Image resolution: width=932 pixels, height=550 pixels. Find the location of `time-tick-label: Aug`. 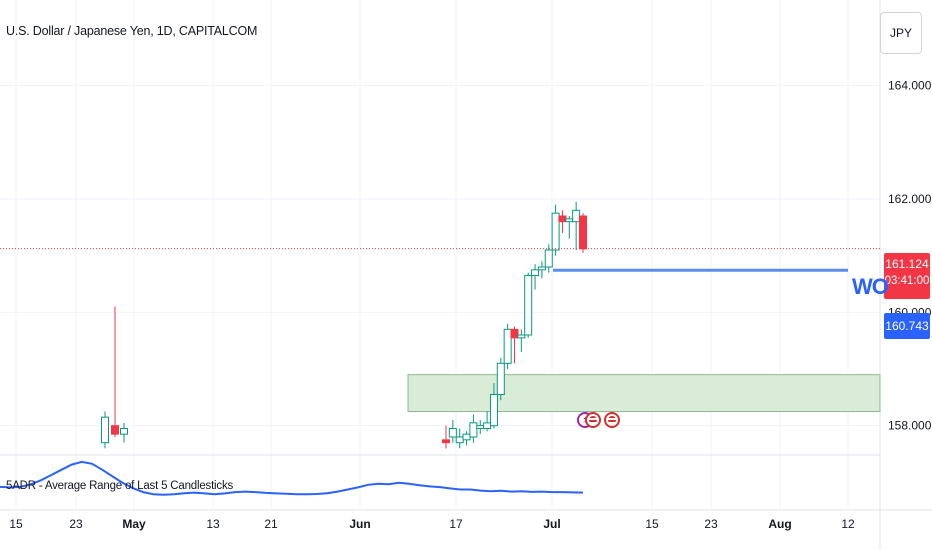

time-tick-label: Aug is located at coordinates (779, 524).